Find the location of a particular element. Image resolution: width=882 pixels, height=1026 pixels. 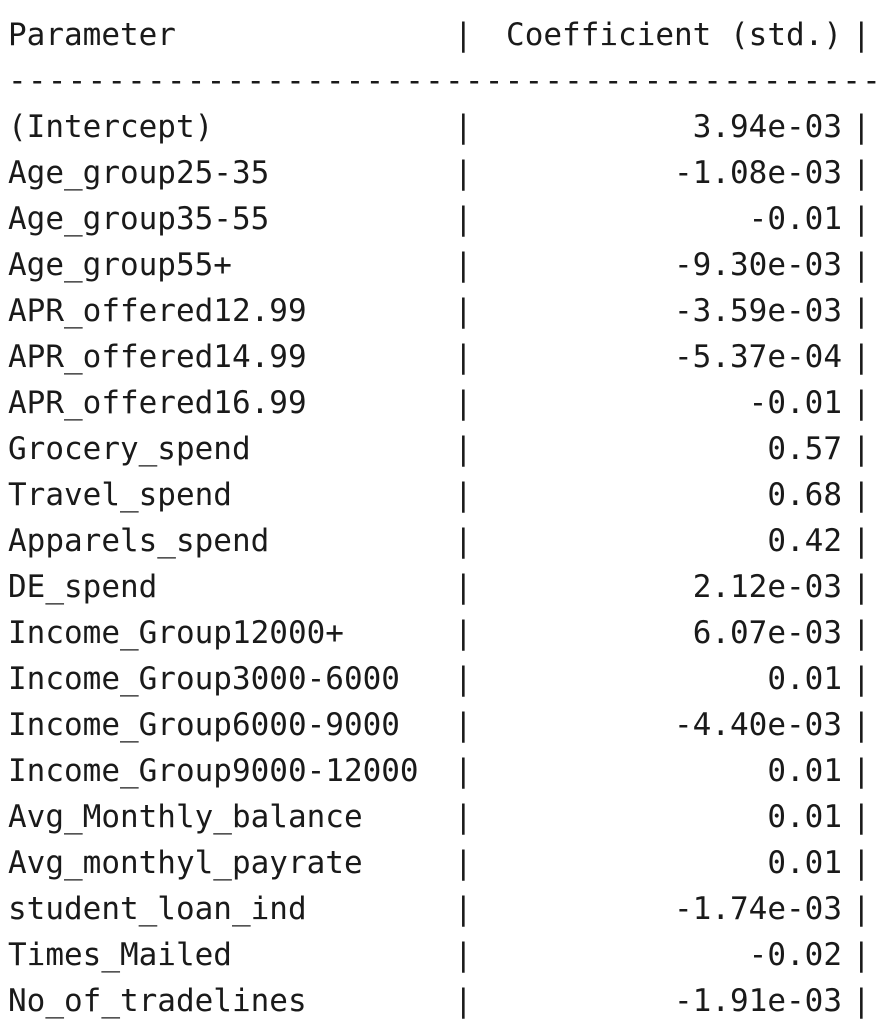

parameter-cell: APR_offered16.99 is located at coordinates (157, 403).